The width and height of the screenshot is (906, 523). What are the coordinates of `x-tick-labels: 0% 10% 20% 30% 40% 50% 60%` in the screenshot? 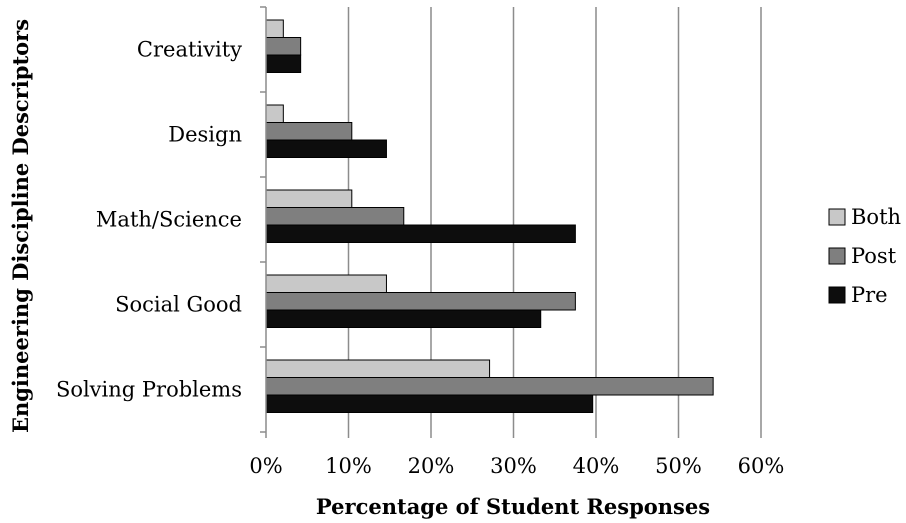 It's located at (516, 466).